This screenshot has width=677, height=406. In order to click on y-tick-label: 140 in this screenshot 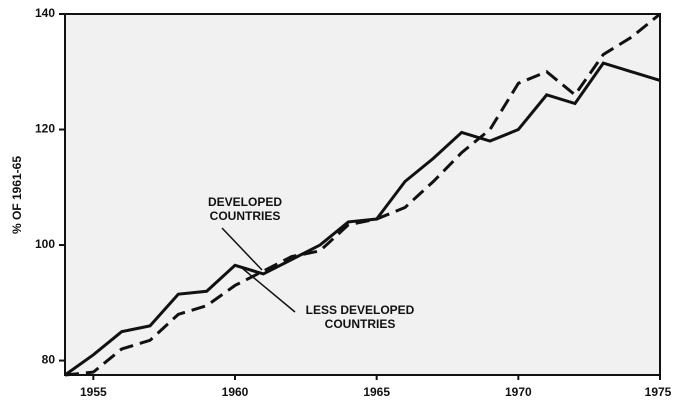, I will do `click(45, 13)`.